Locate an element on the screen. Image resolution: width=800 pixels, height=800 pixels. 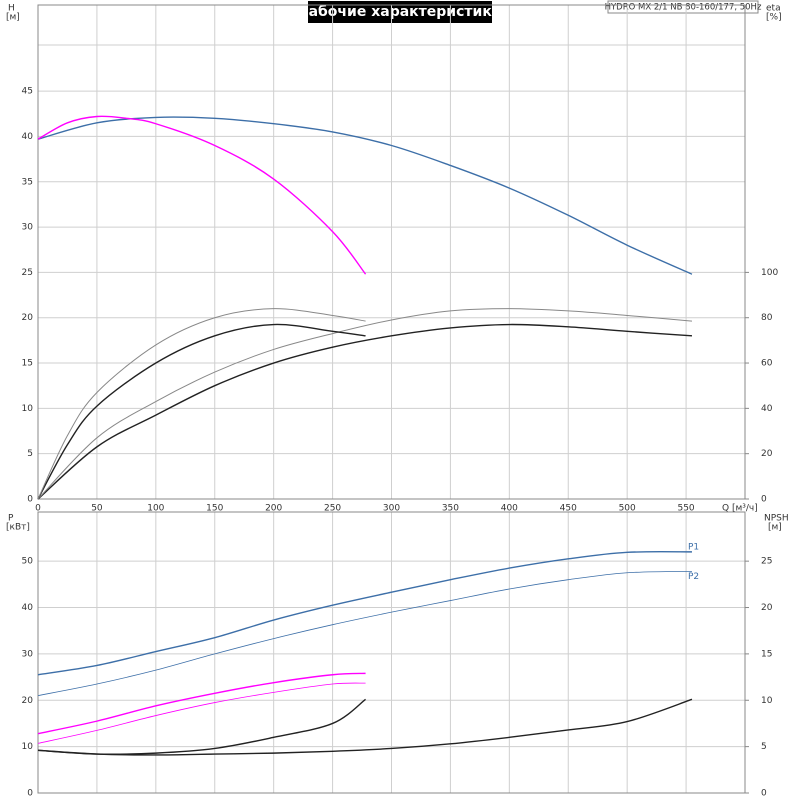
x-tick-label: 350 is located at coordinates (450, 509).